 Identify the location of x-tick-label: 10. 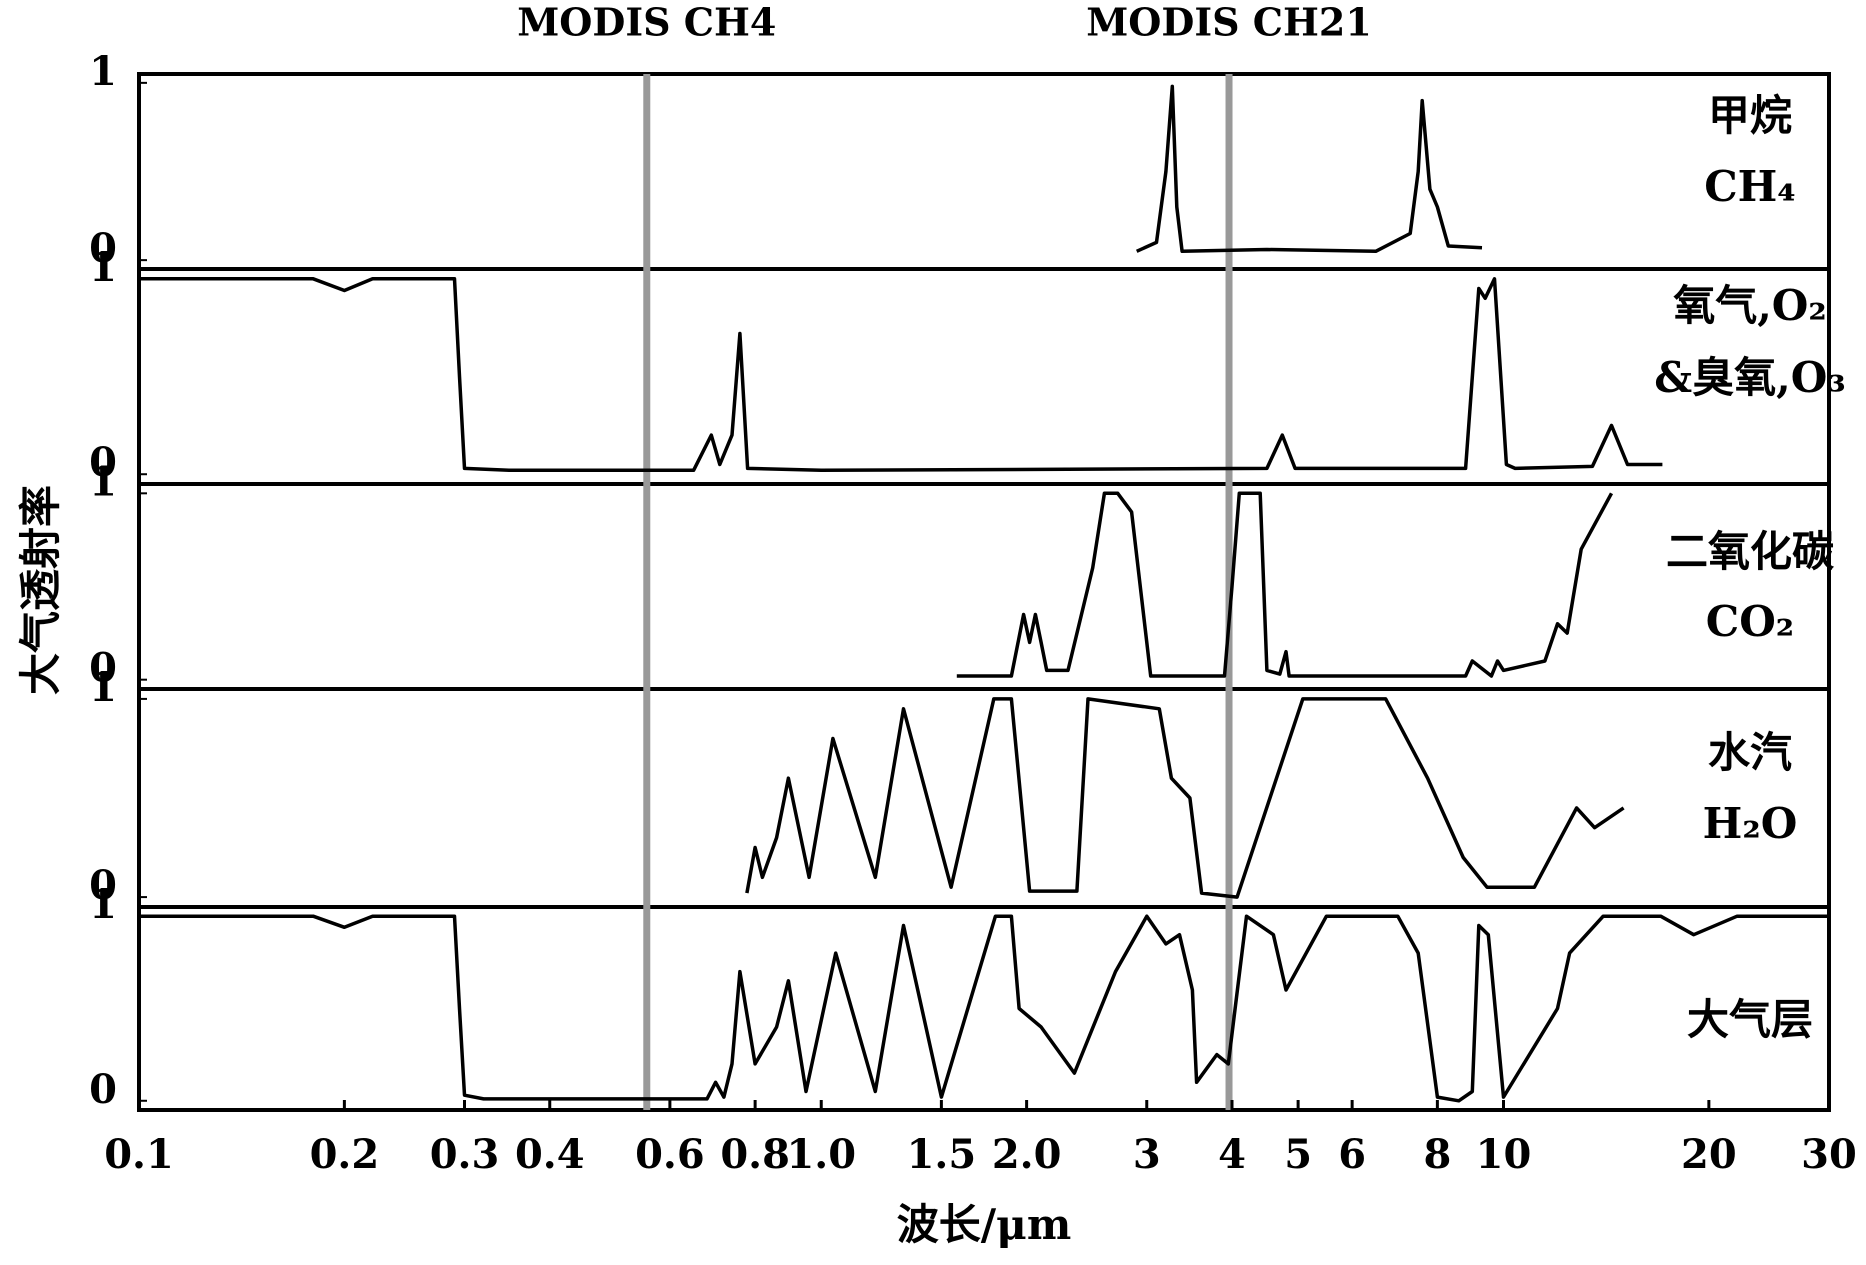
(1504, 1154).